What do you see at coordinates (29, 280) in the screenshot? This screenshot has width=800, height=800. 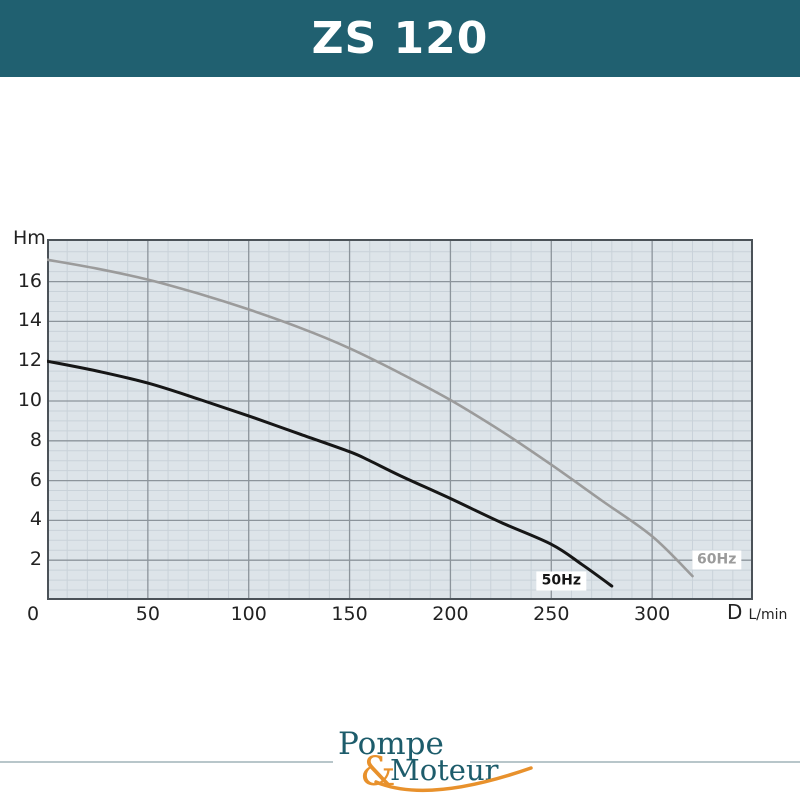 I see `y-tick-label-16: 16` at bounding box center [29, 280].